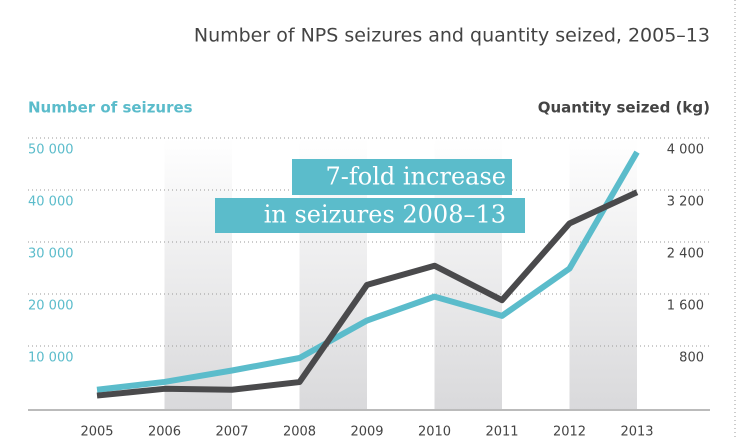 The width and height of the screenshot is (743, 439). Describe the element at coordinates (434, 432) in the screenshot. I see `x-tick-label: 2010` at that location.